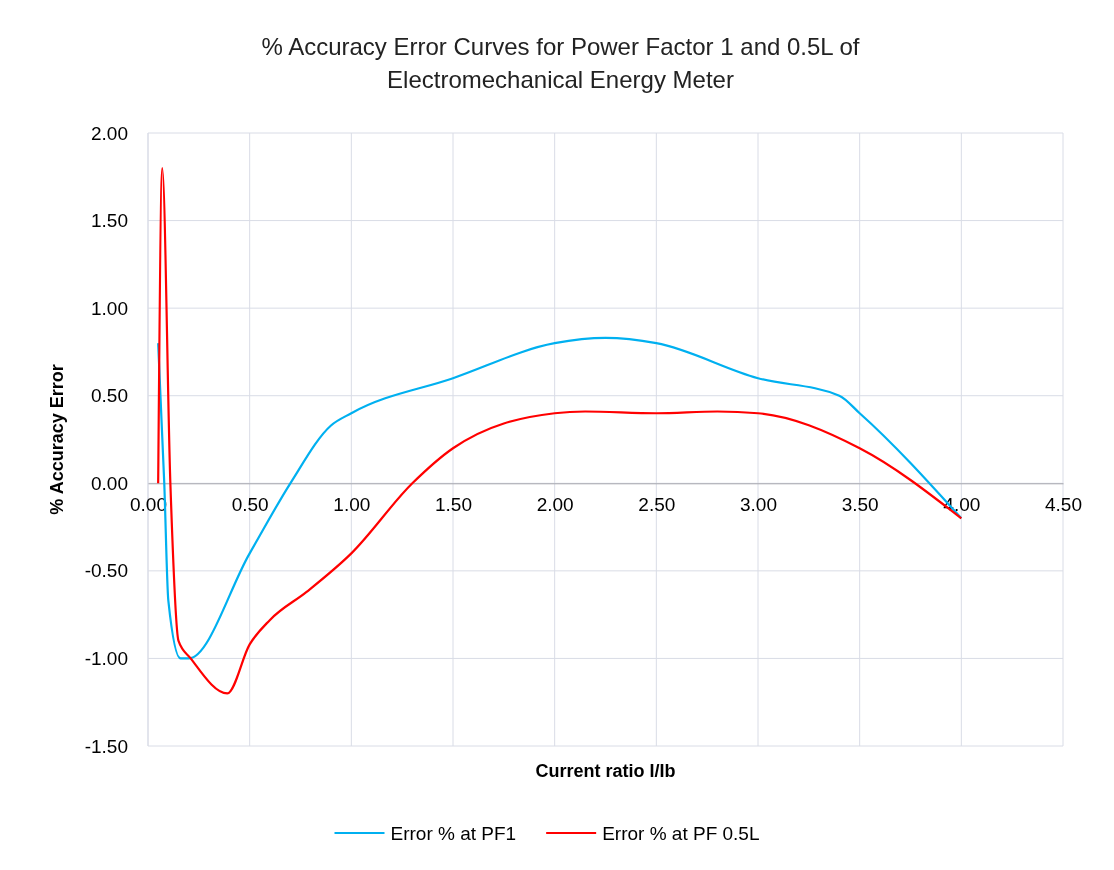  I want to click on y-tick-label: 2.00, so click(109, 133).